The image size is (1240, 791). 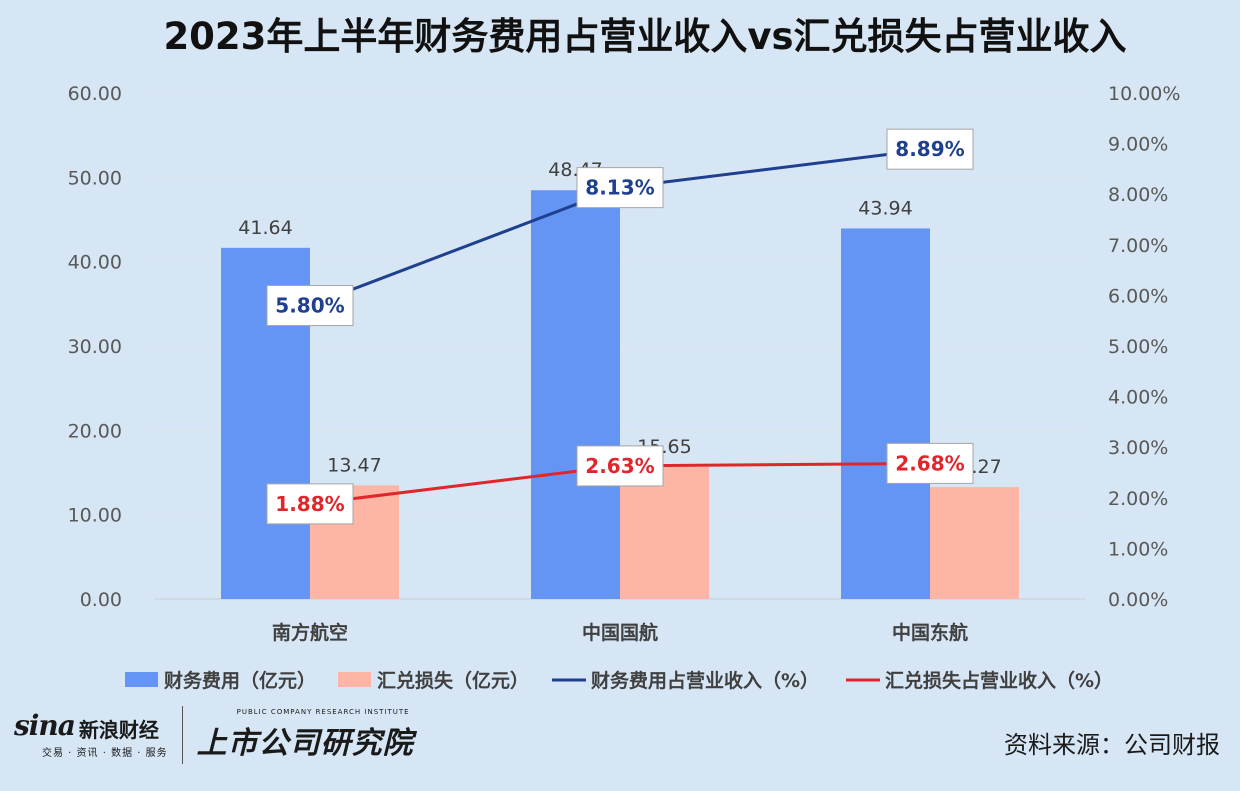 I want to click on right-tick-label: 5.00%, so click(x=1138, y=347).